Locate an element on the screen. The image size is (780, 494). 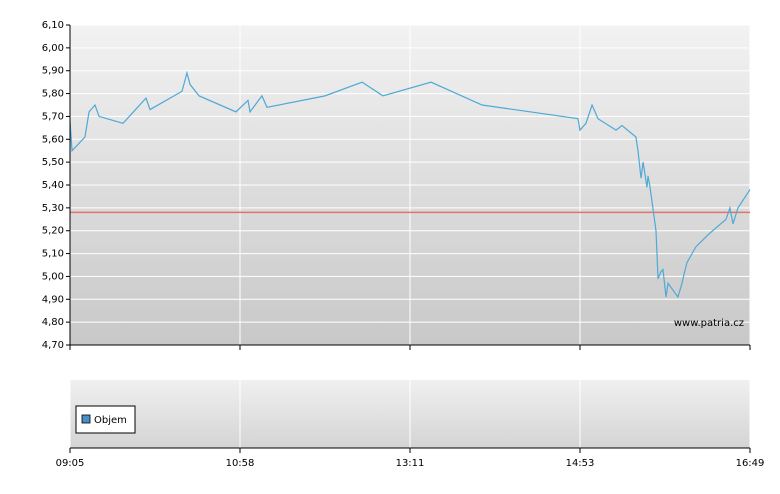
legend-label: Objem is located at coordinates (110, 420).